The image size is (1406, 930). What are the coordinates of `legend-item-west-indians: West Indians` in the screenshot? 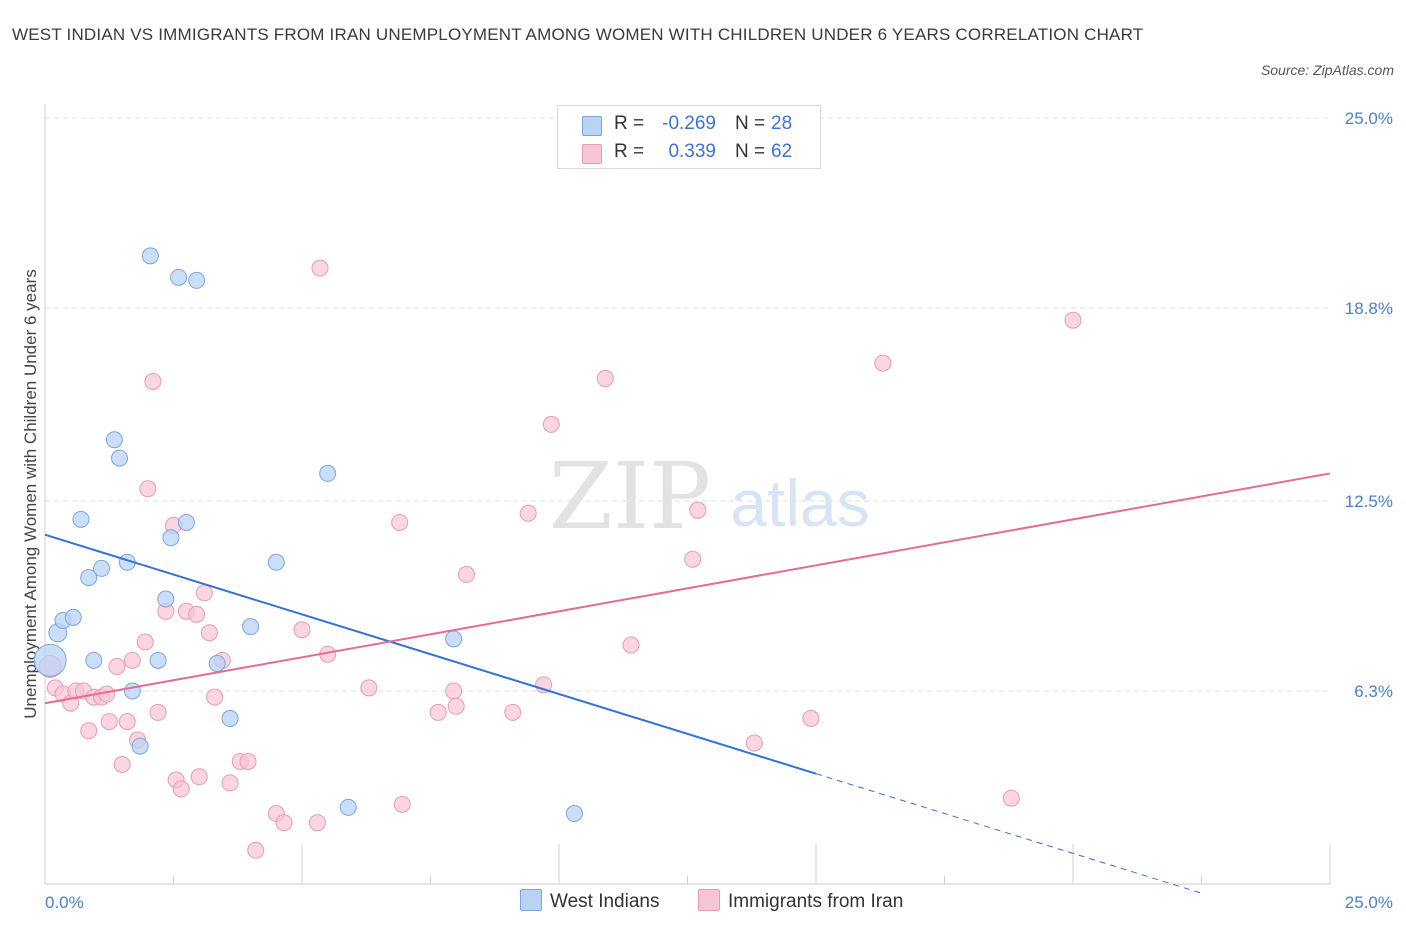 It's located at (589, 901).